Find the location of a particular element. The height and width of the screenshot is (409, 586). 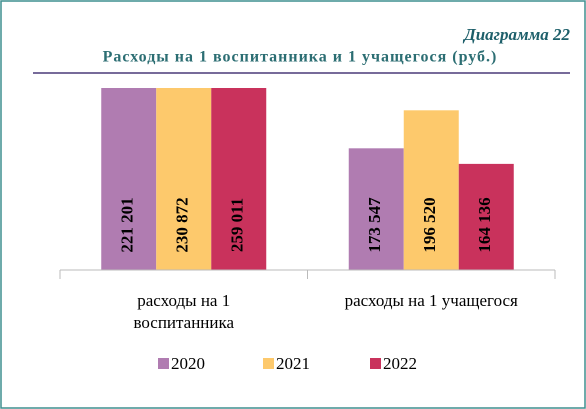

legend-label: 2020 is located at coordinates (188, 363).